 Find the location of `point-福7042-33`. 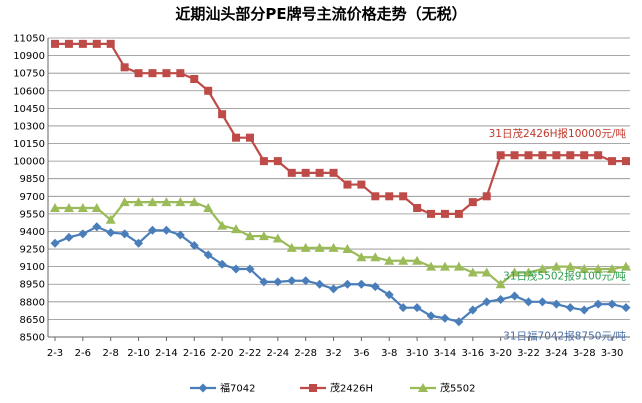

point-福7042-33 is located at coordinates (515, 296).